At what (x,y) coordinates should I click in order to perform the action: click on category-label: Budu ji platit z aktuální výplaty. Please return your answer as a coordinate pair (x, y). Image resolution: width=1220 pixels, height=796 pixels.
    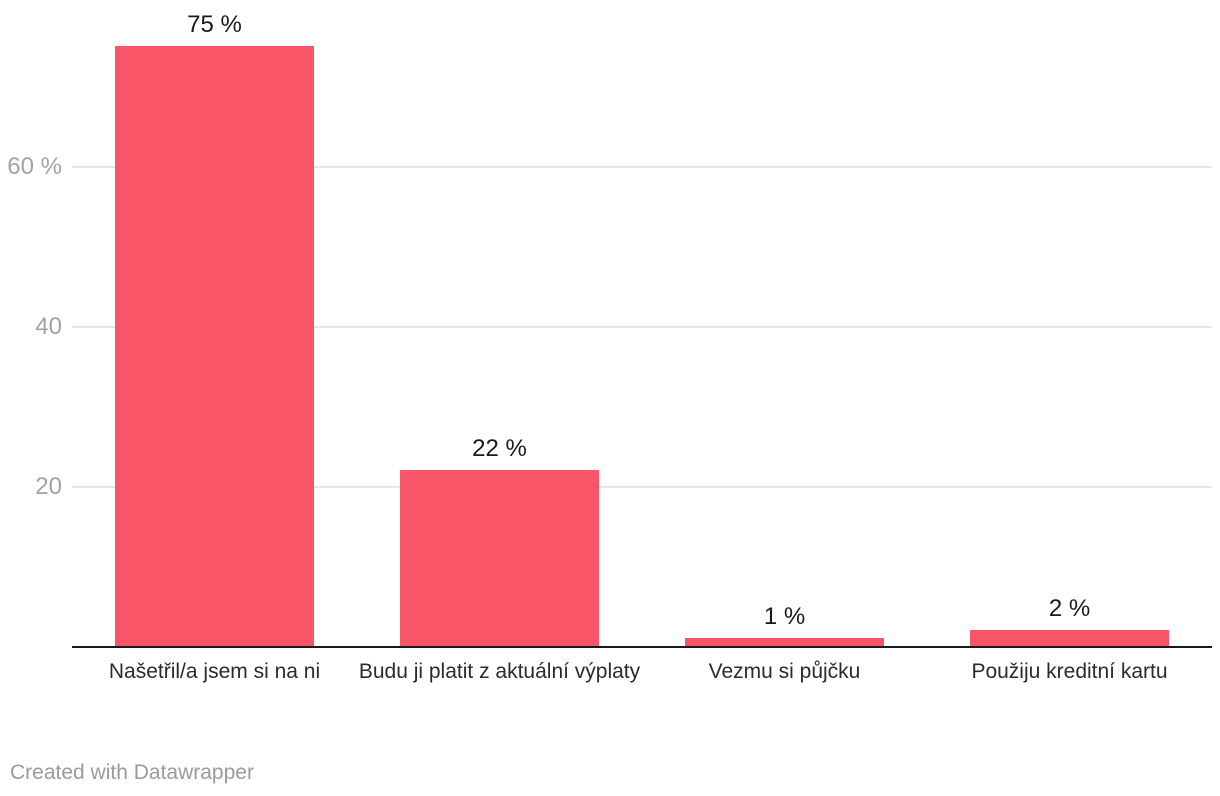
    Looking at the image, I should click on (499, 671).